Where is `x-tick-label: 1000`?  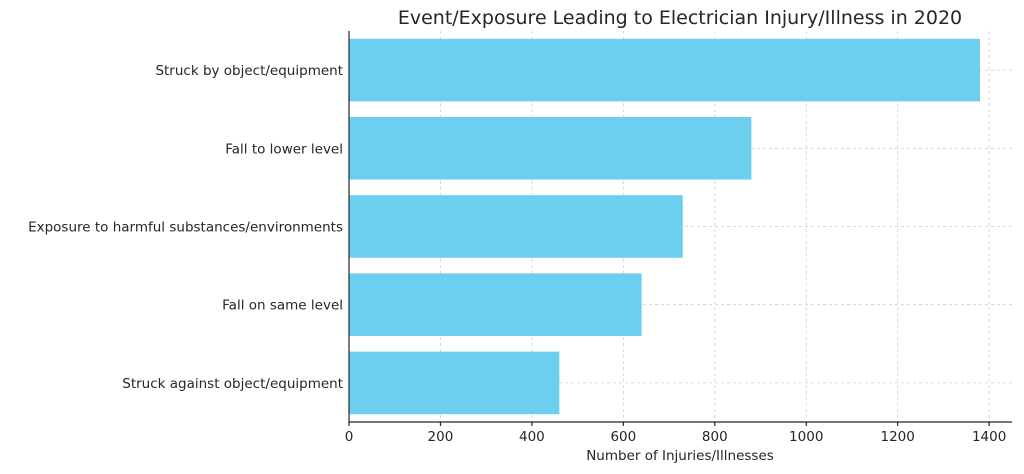
x-tick-label: 1000 is located at coordinates (806, 437).